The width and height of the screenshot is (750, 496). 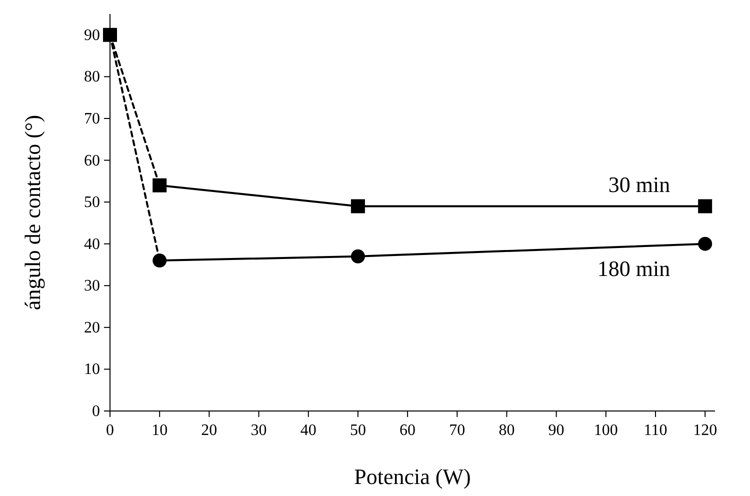 I want to click on y-tick-label: 0, so click(x=96, y=411).